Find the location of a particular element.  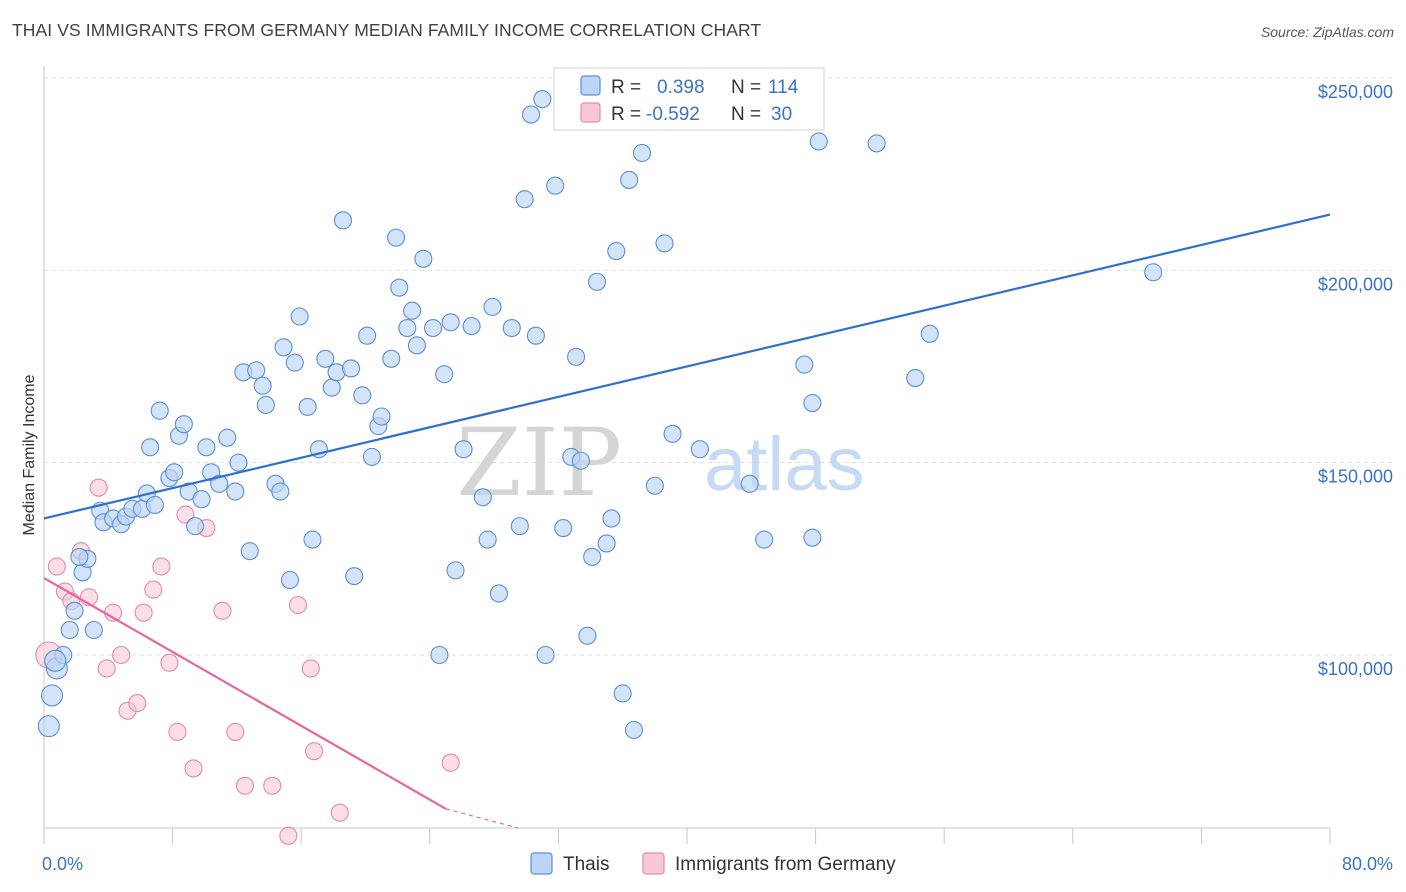

series-legend: Thais Immigrants from Germany is located at coordinates (713, 863).